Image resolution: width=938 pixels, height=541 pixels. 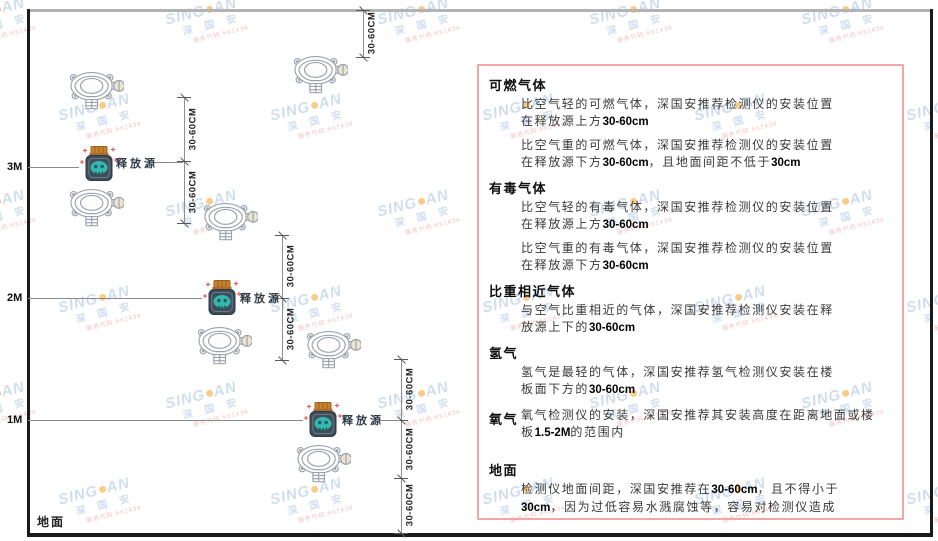 I want to click on ceiling-line, so click(x=480, y=10).